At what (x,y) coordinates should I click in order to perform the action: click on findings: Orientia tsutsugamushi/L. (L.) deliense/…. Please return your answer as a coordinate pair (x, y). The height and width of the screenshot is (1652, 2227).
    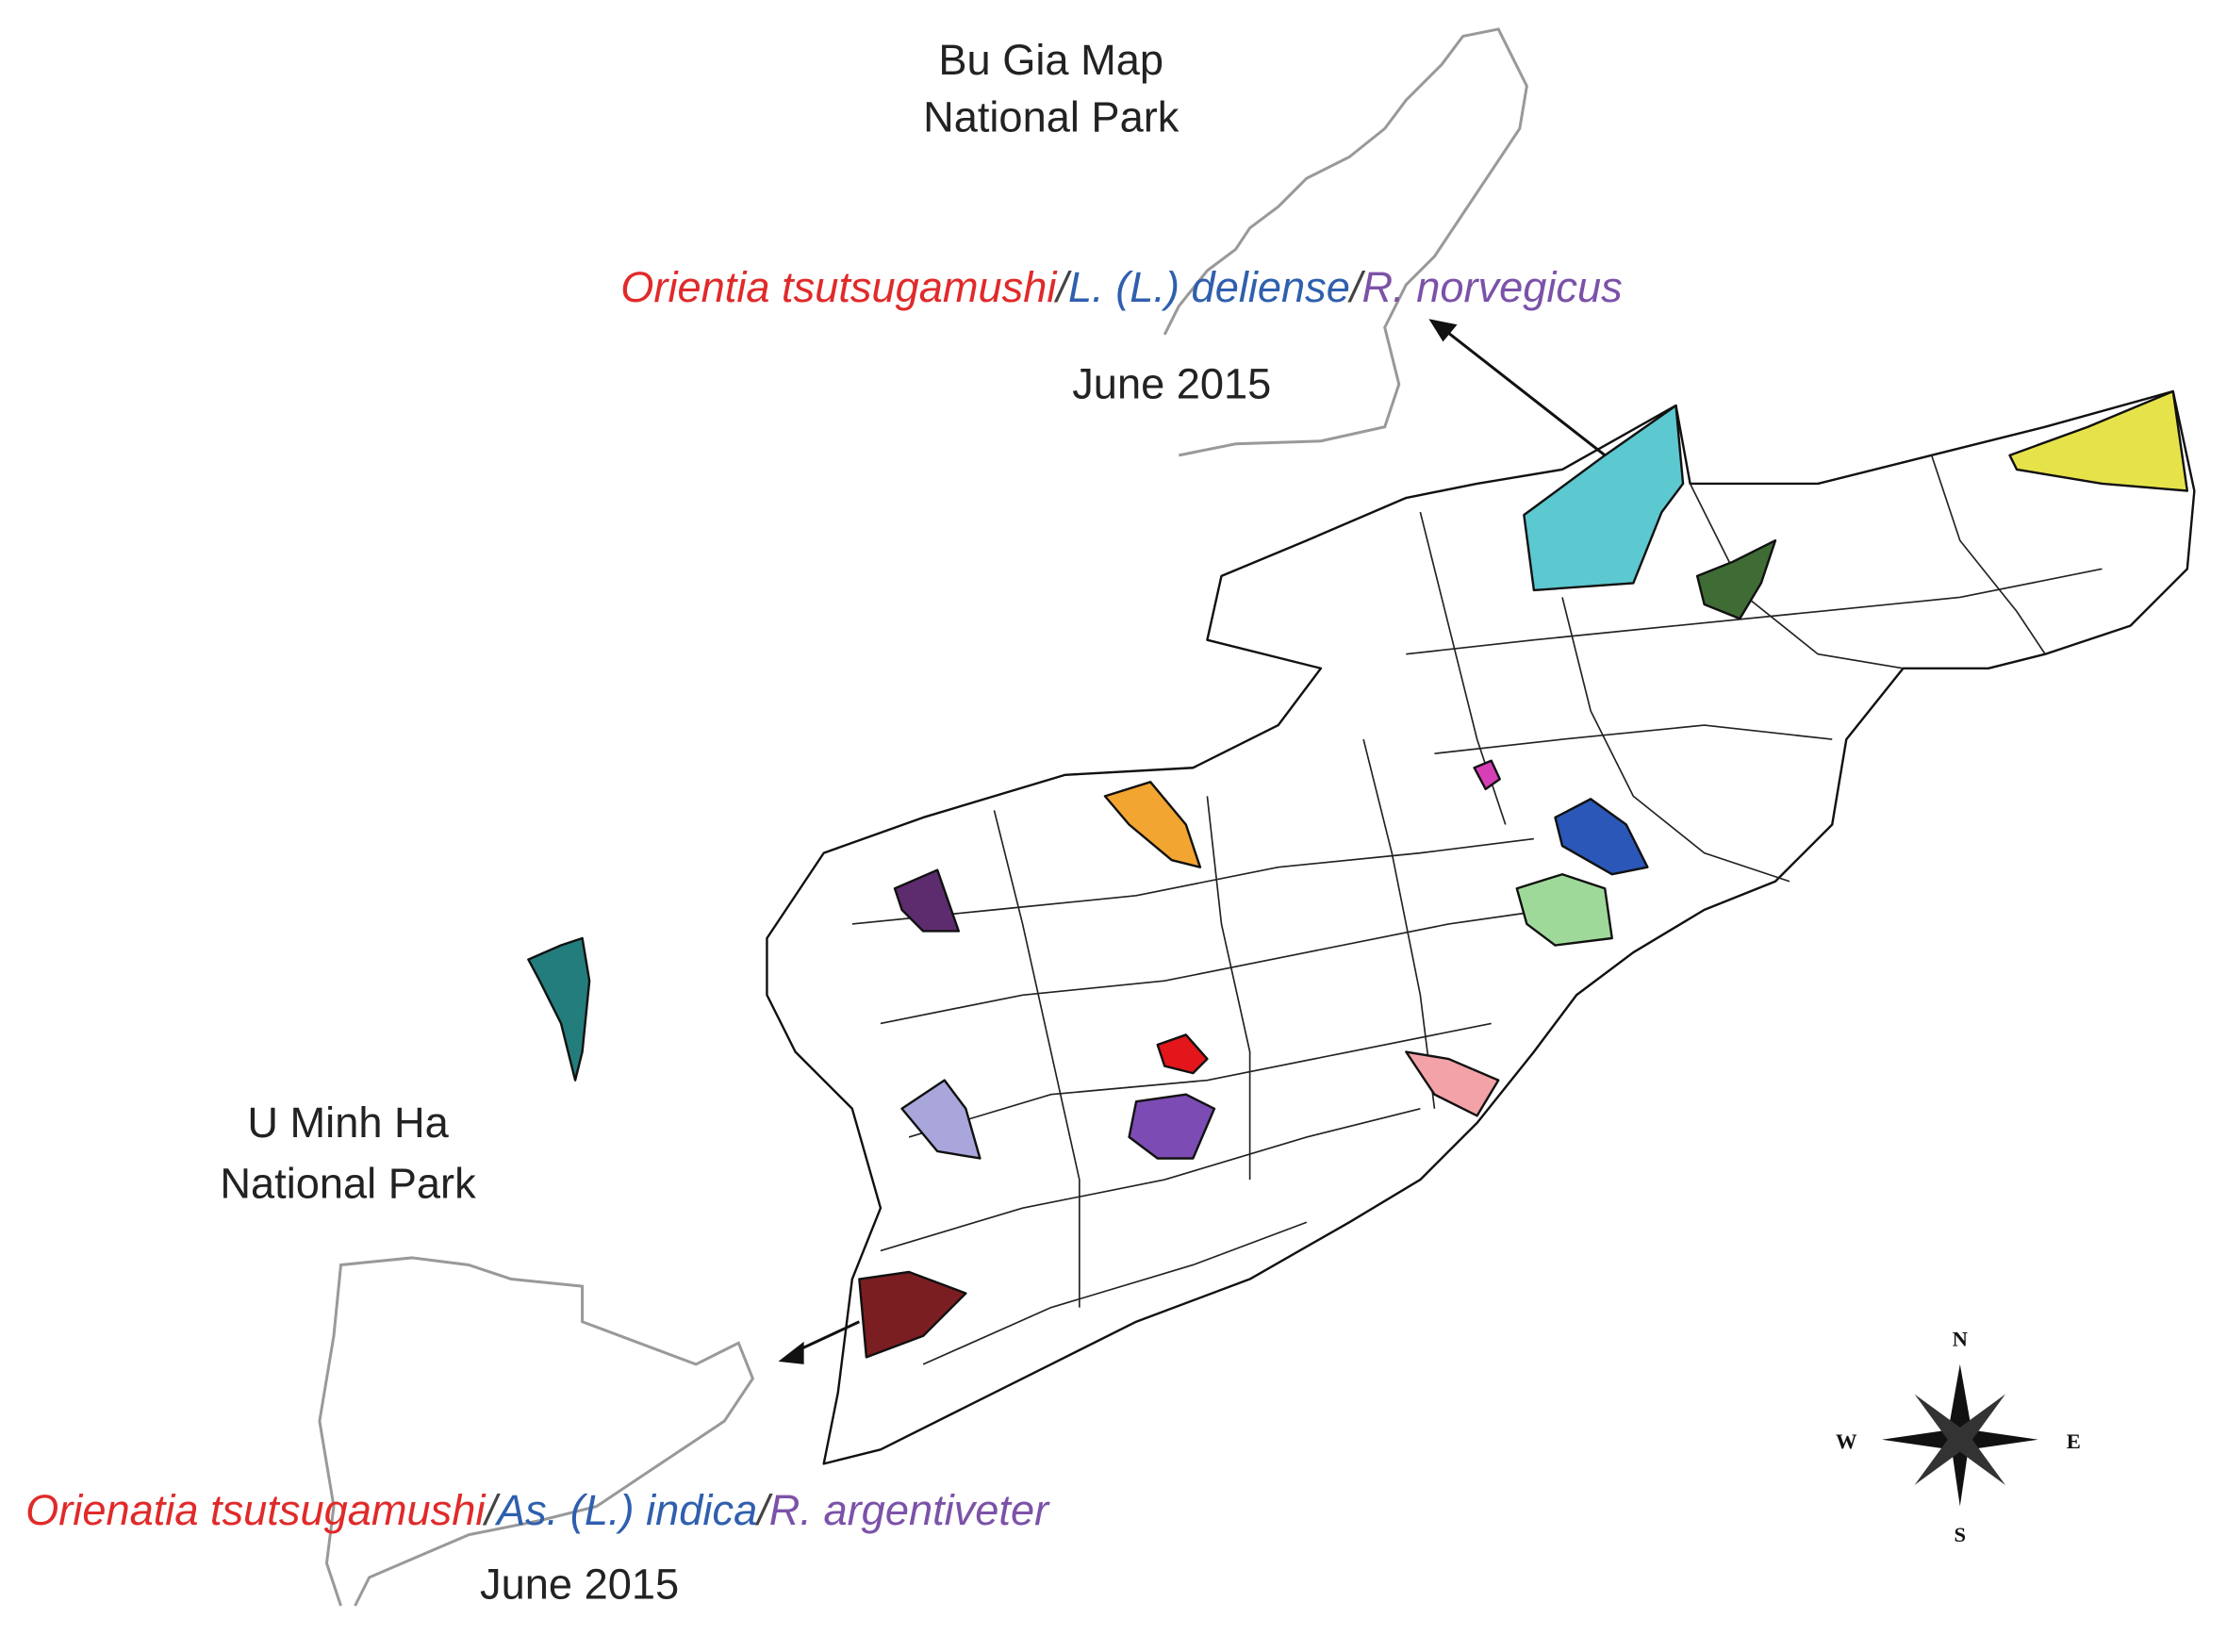
    Looking at the image, I should click on (1121, 287).